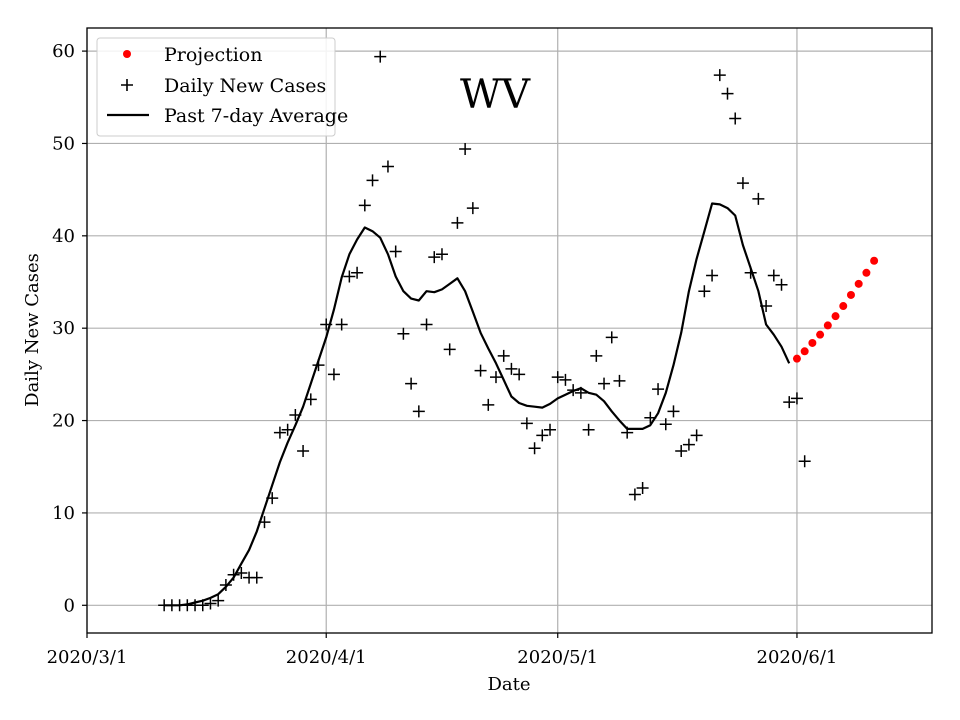 The image size is (960, 720). What do you see at coordinates (127, 85) in the screenshot?
I see `legend-daily-marker` at bounding box center [127, 85].